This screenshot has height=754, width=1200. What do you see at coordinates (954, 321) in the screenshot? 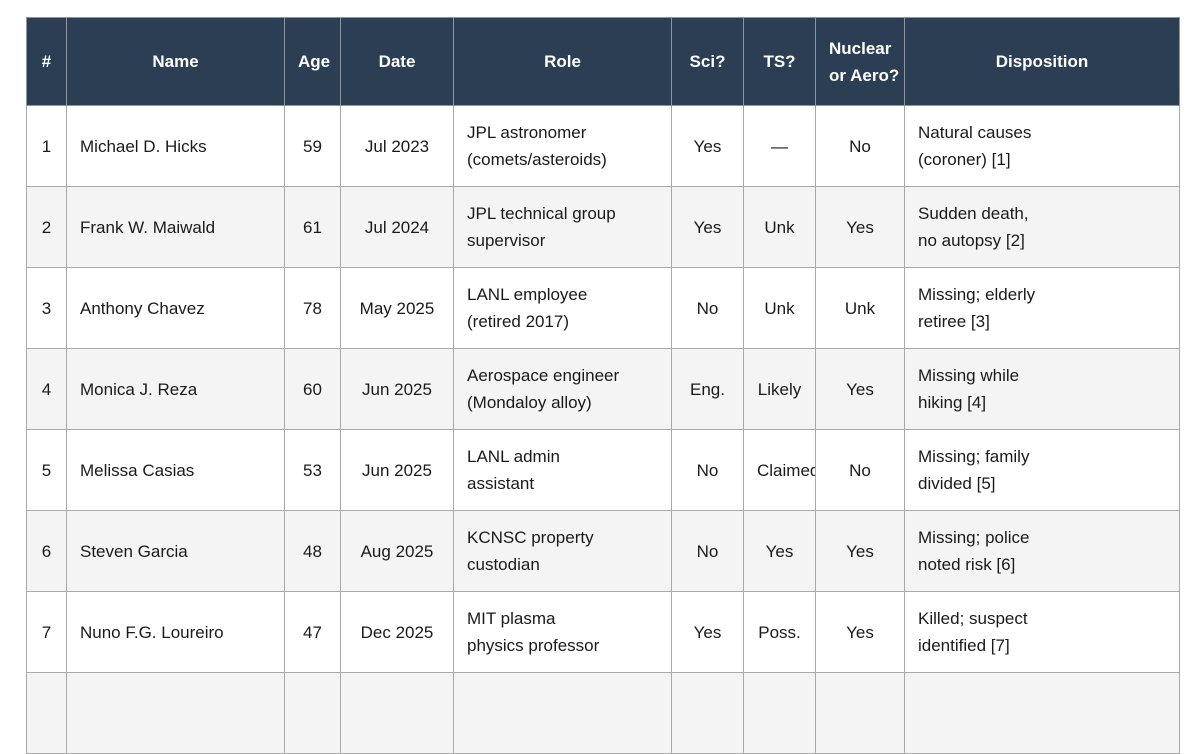
I see `cell-line: retiree [3]` at bounding box center [954, 321].